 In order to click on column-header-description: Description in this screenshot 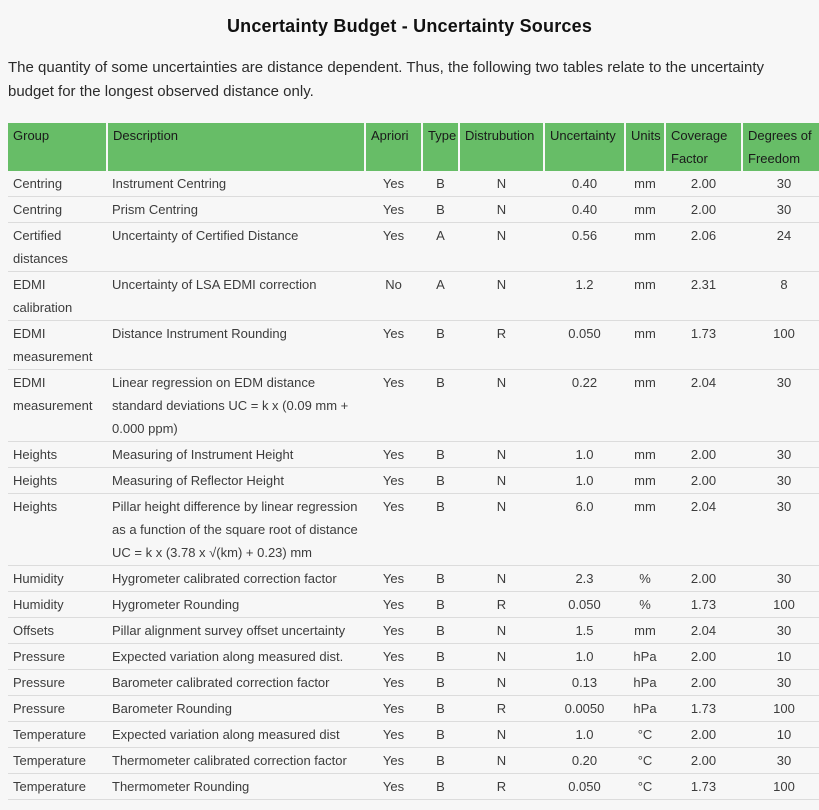, I will do `click(235, 147)`.